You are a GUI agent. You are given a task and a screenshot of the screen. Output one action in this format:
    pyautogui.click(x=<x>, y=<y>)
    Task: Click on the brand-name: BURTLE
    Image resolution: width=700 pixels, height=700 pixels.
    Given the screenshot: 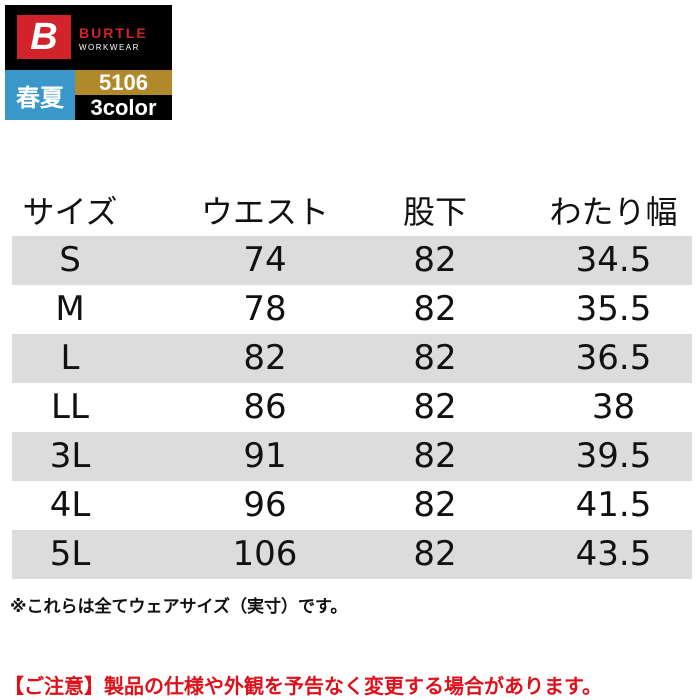 What is the action you would take?
    pyautogui.click(x=113, y=33)
    